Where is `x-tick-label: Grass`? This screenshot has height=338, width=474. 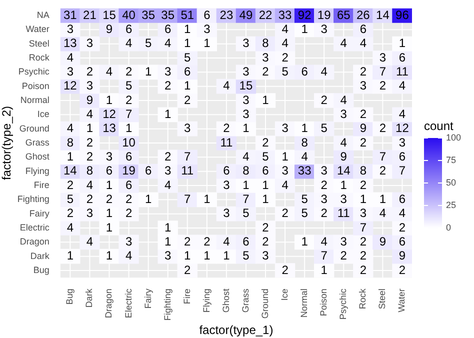
x-tick-label: Grass is located at coordinates (245, 300).